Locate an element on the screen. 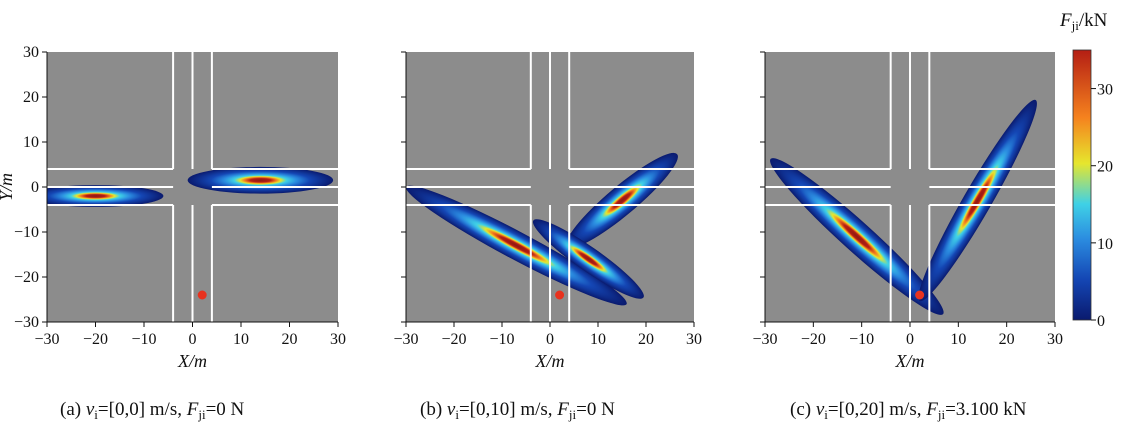 The width and height of the screenshot is (1125, 436). colorbar-tick-label: 30 is located at coordinates (1105, 90).